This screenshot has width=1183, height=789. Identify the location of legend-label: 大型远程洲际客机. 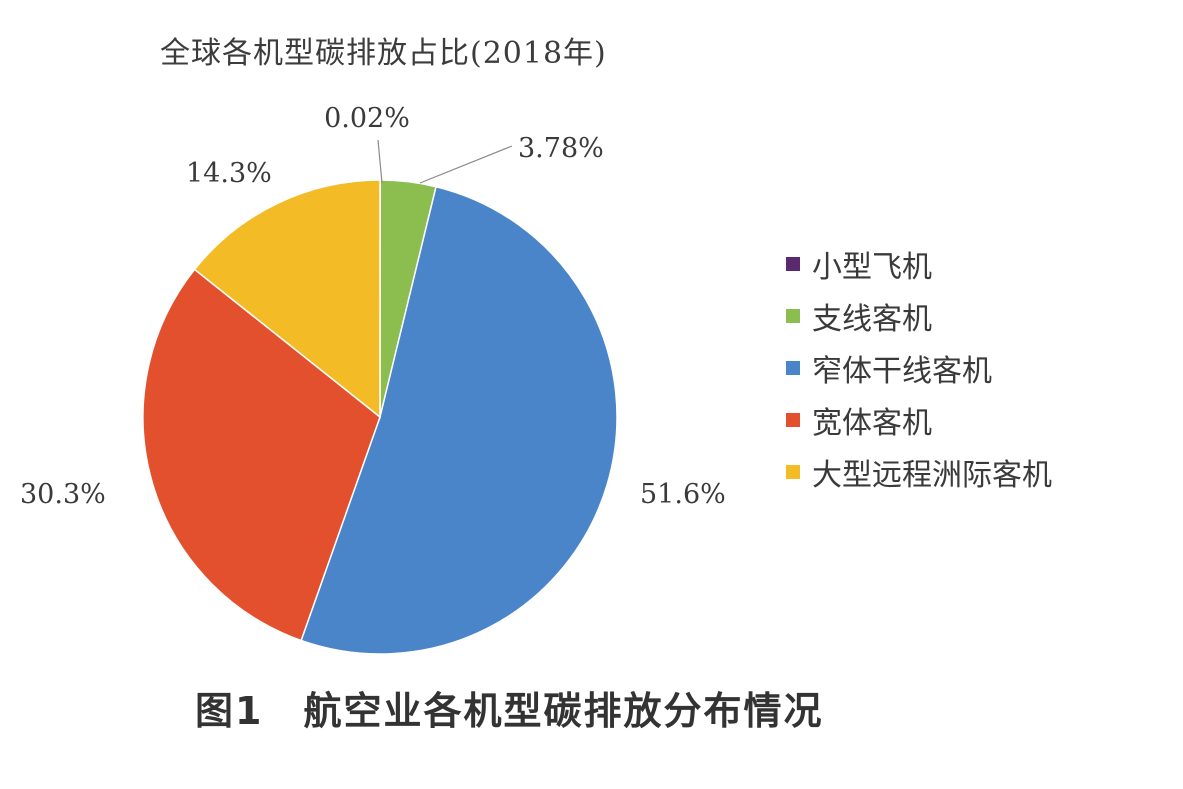
(932, 475).